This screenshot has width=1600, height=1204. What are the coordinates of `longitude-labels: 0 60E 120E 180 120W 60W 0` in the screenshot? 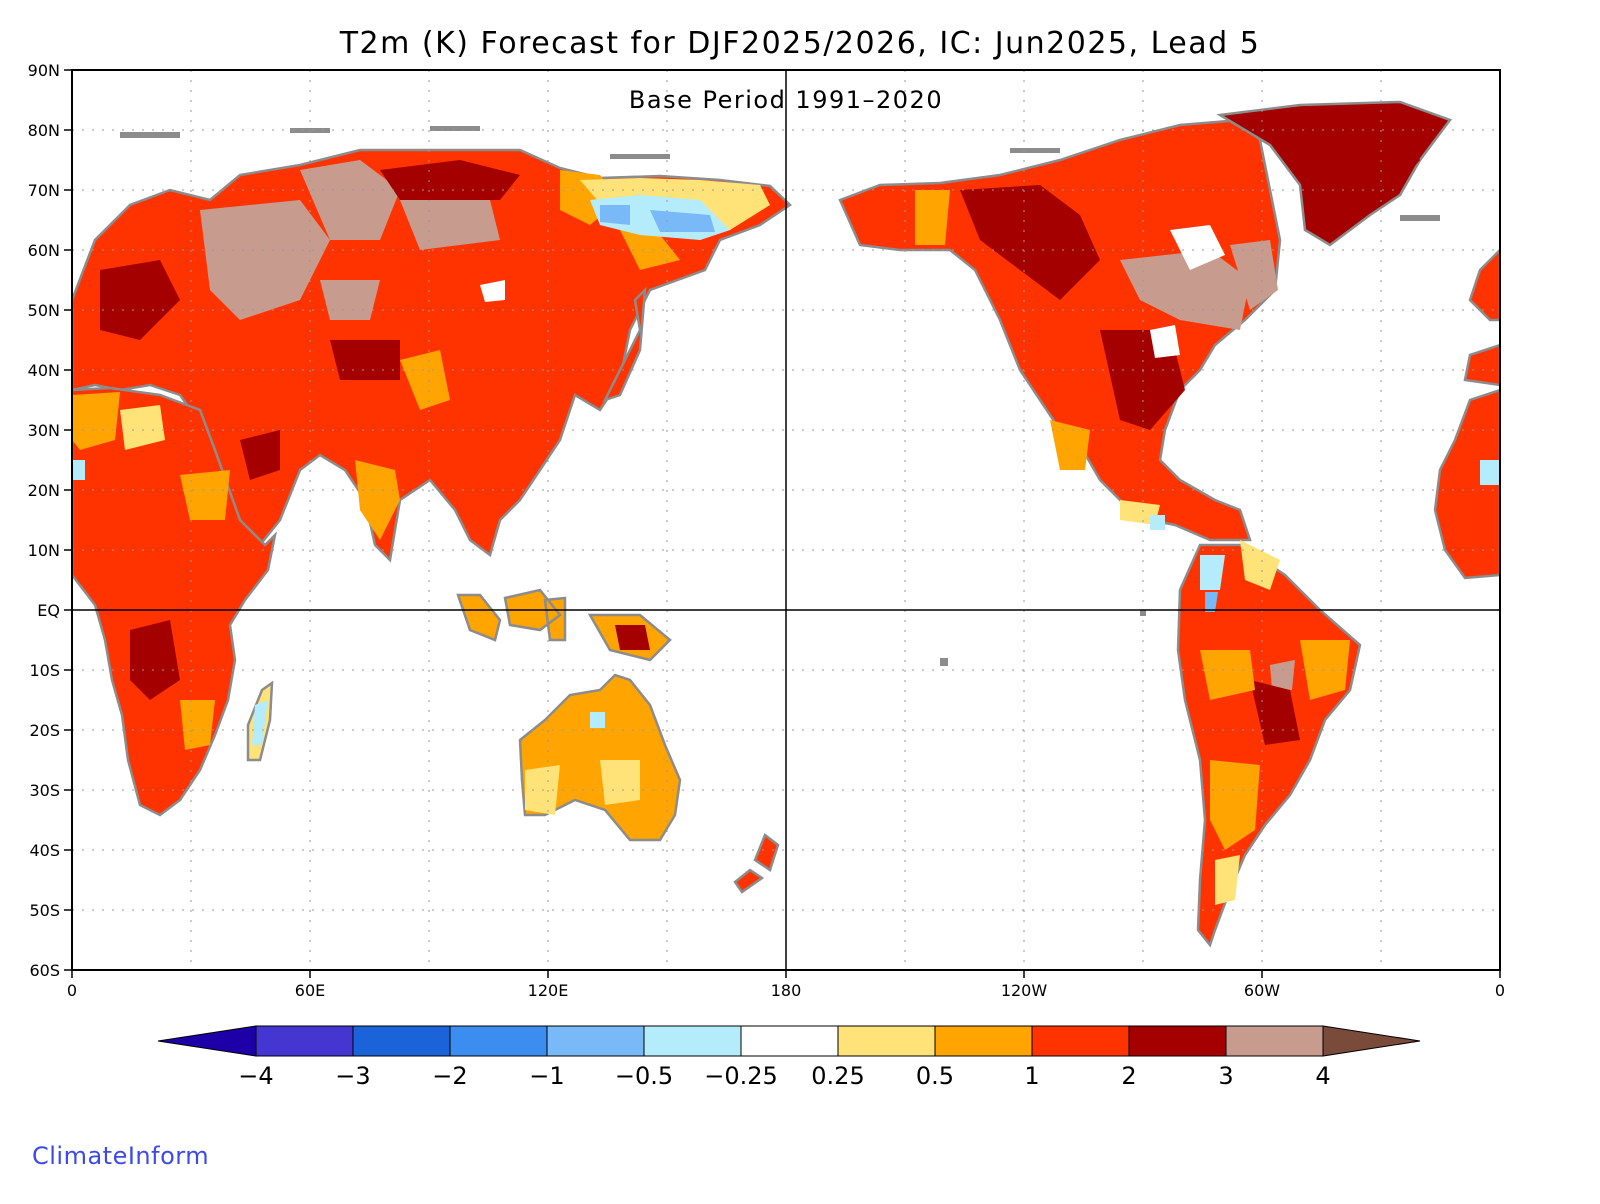 It's located at (786, 990).